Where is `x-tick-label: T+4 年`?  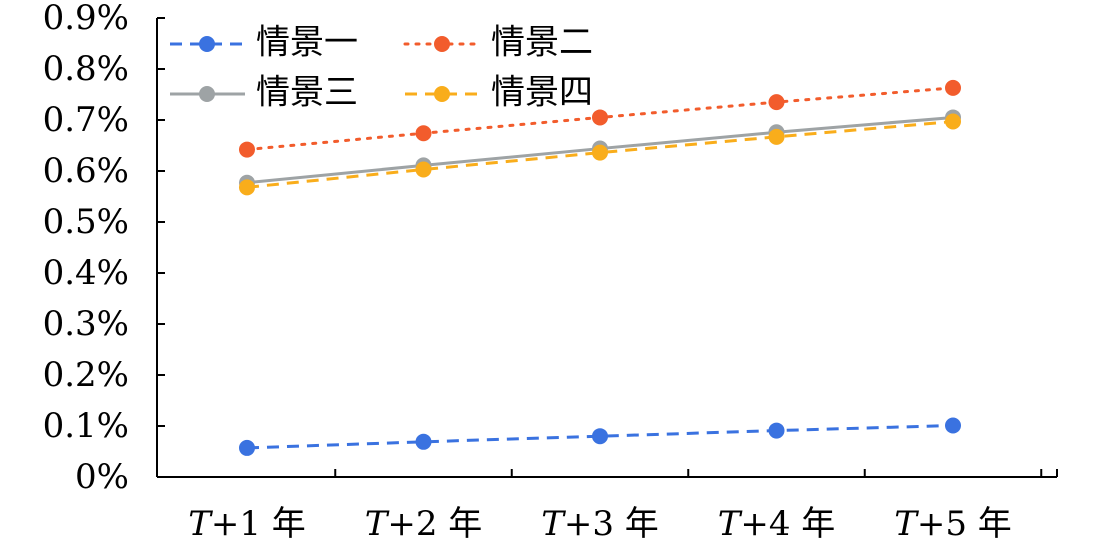 x-tick-label: T+4 年 is located at coordinates (777, 524).